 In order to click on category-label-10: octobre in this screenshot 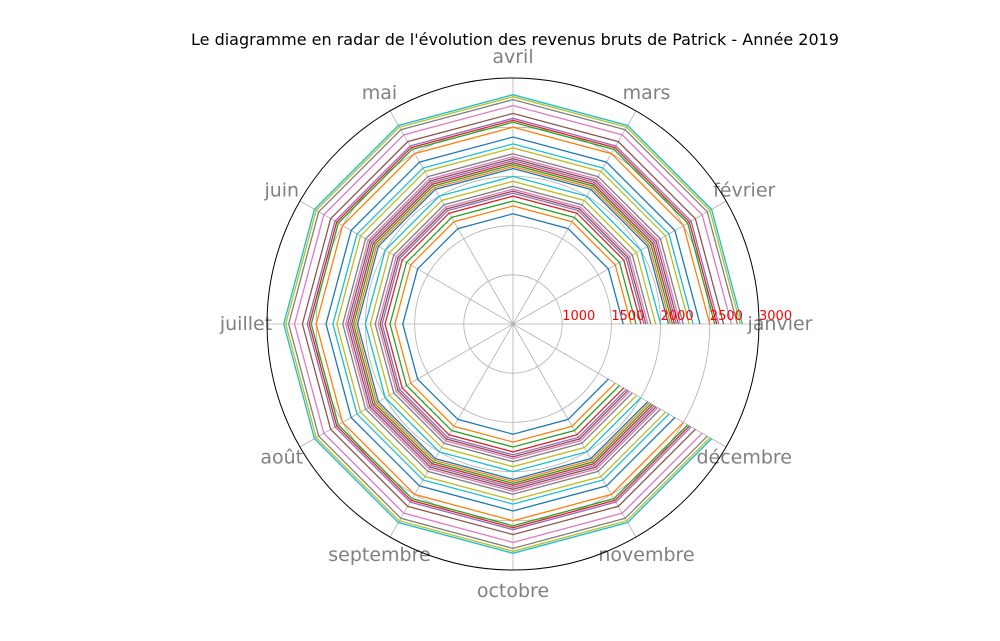, I will do `click(513, 591)`.